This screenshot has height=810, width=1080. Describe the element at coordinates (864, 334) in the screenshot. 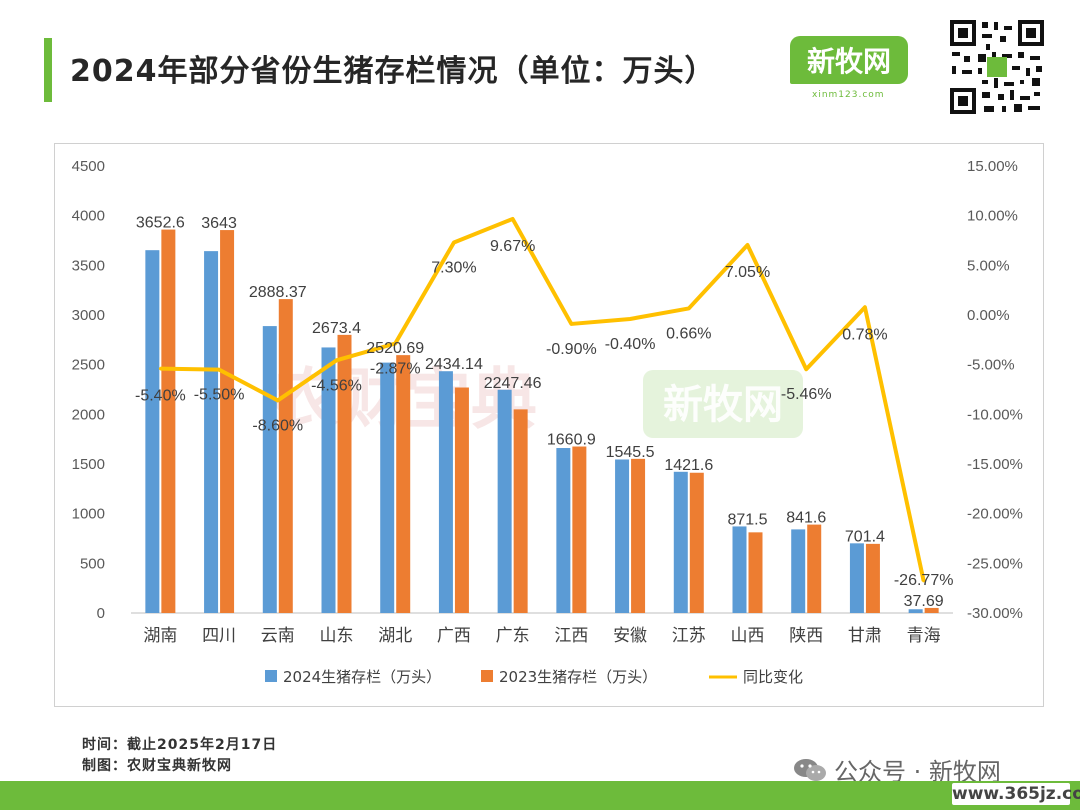

I see `yoy-value-label: 0.78%` at that location.